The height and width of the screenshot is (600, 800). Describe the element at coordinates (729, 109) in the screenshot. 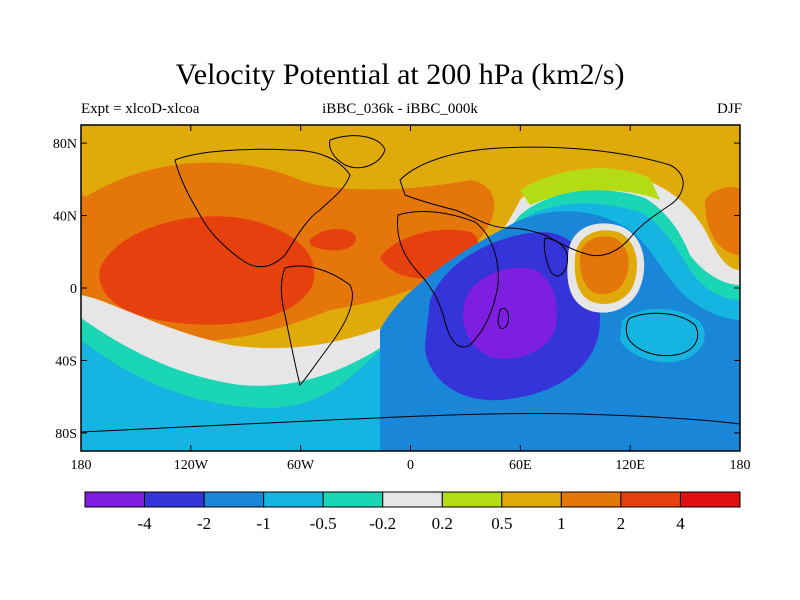

I see `season-label: DJF` at that location.